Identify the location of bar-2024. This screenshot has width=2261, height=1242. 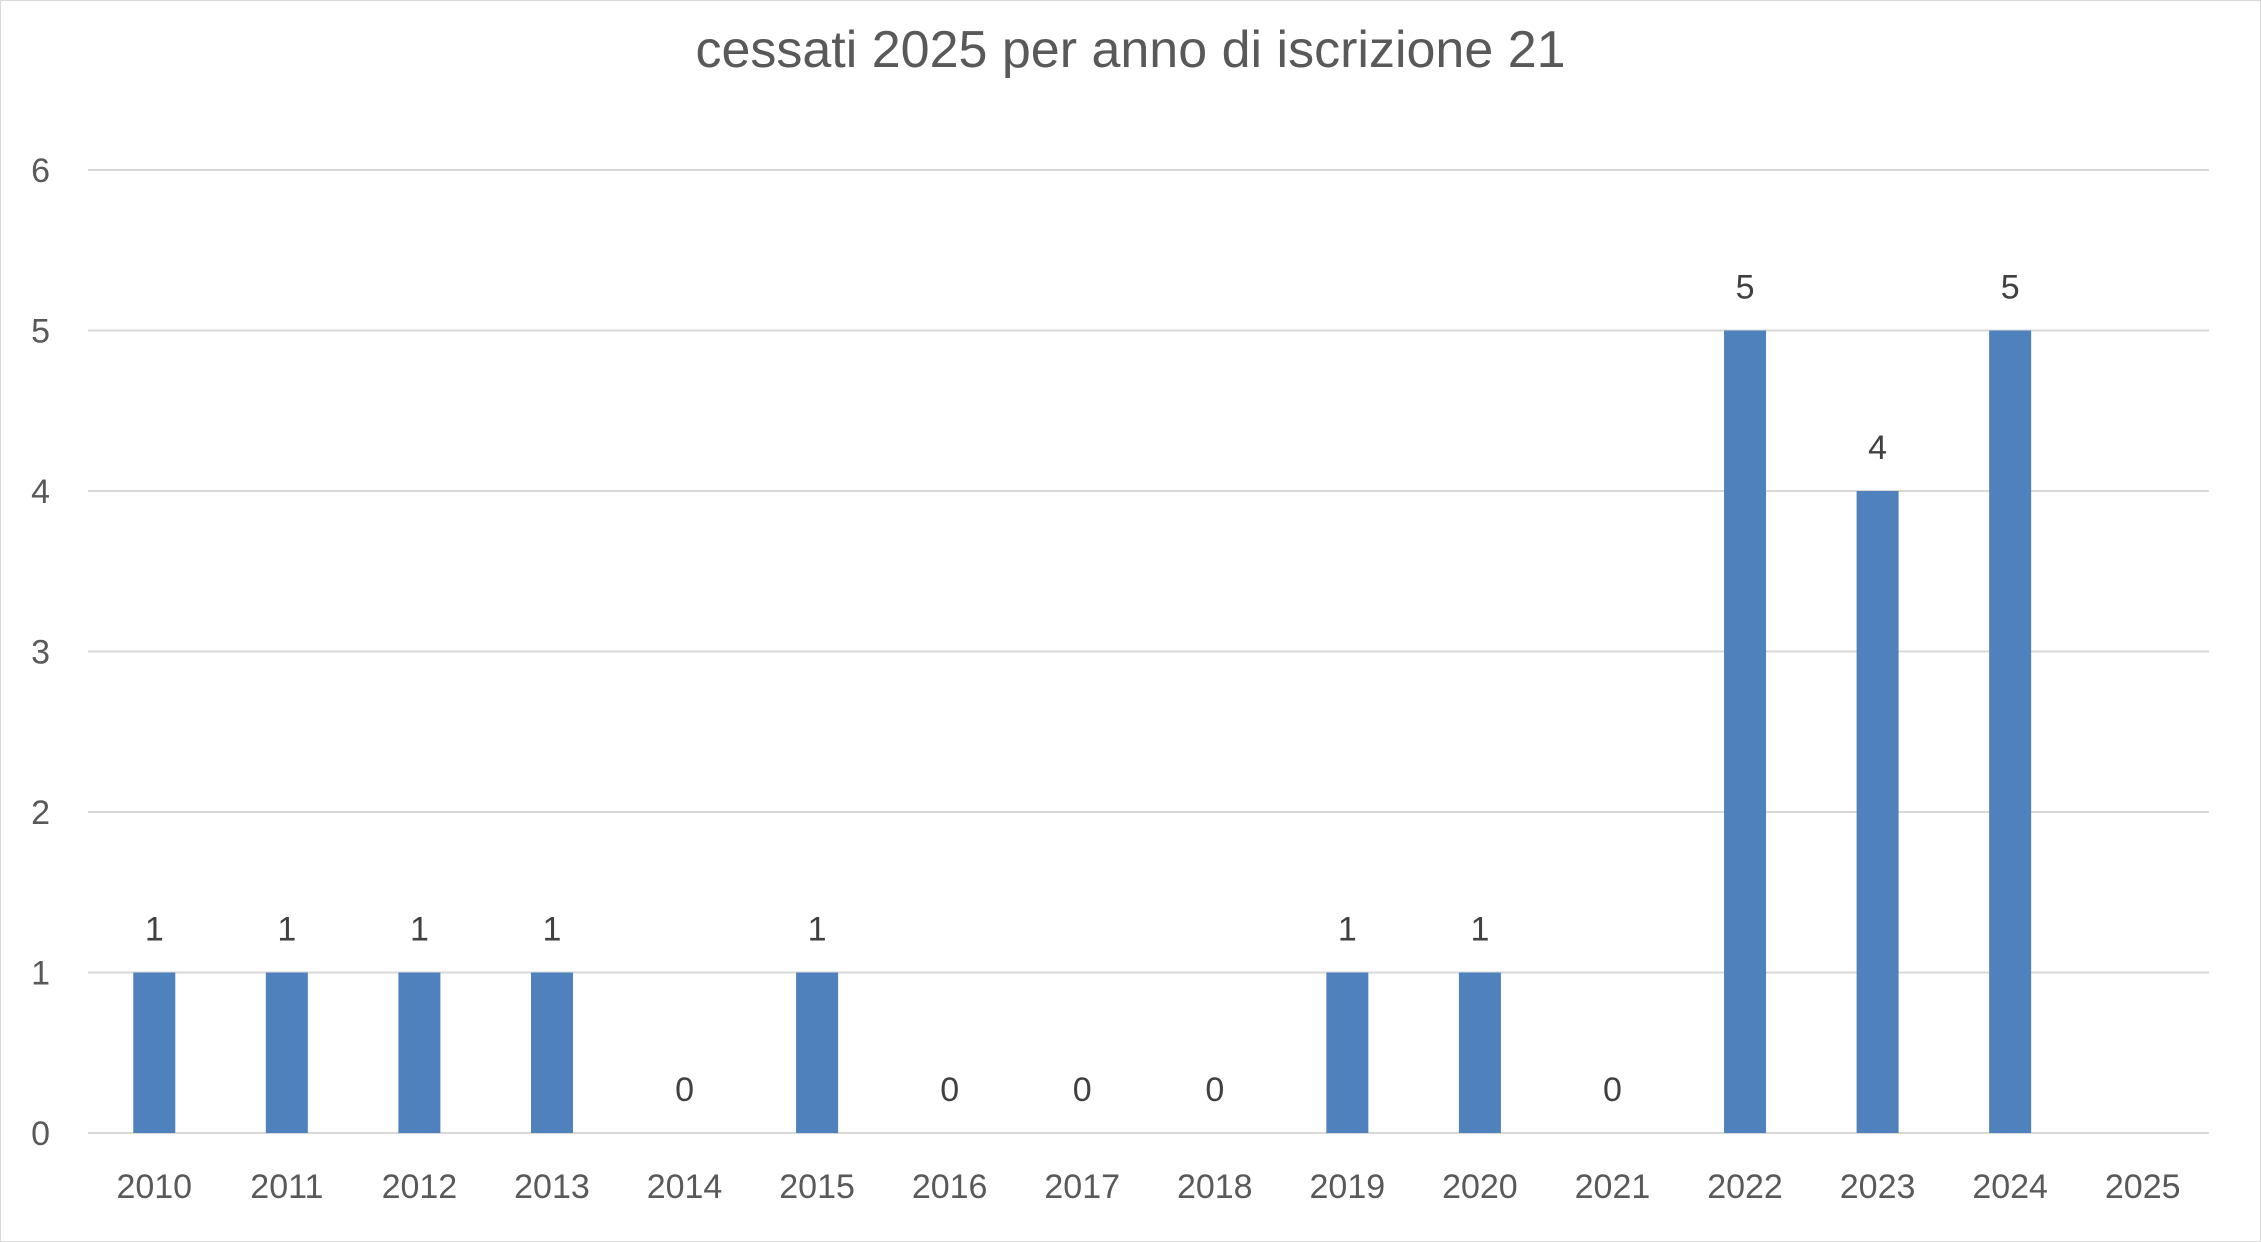
(2010, 731).